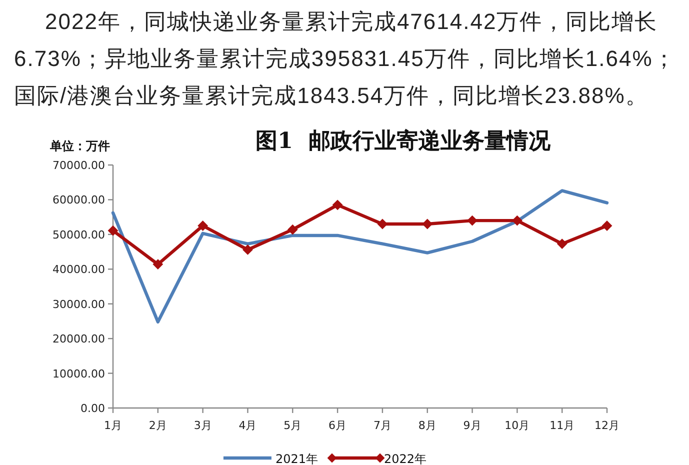 This screenshot has height=465, width=689. Describe the element at coordinates (78, 304) in the screenshot. I see `y-tick-label: 30000.00` at that location.